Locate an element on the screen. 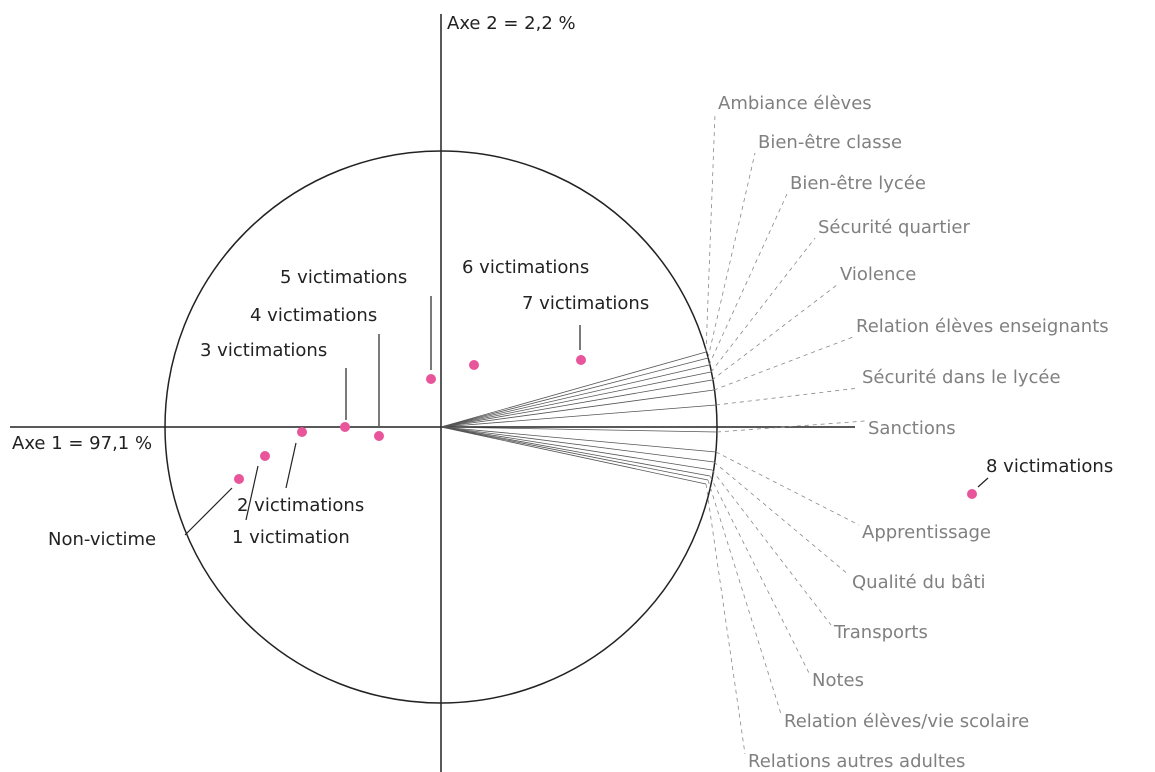 The height and width of the screenshot is (772, 1155). variable-label: Sécurité quartier is located at coordinates (894, 227).